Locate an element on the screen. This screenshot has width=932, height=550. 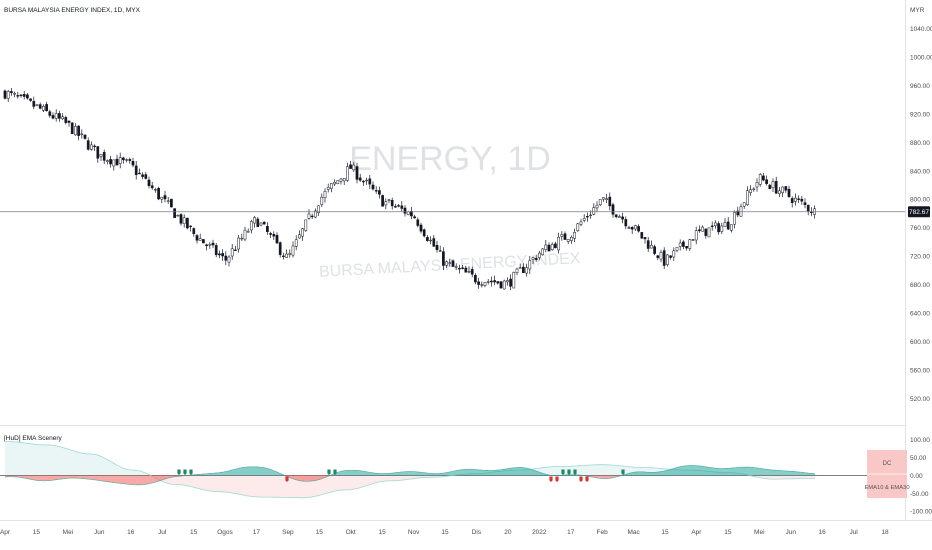
price-tick-label: 800.00 is located at coordinates (920, 200).